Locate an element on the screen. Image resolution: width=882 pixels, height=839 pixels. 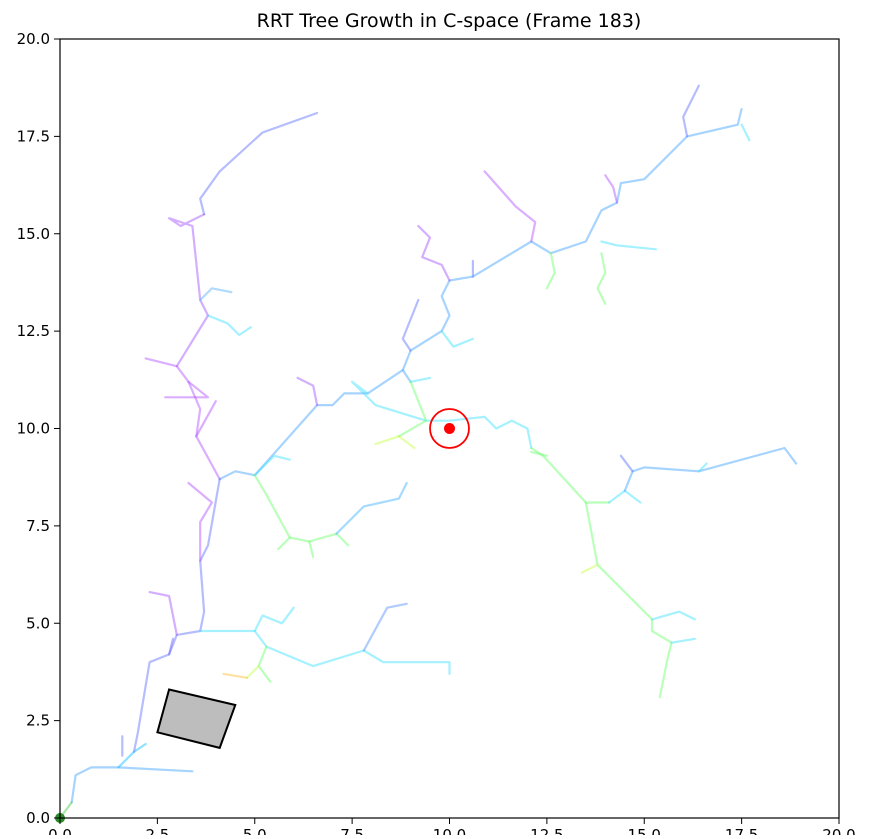
goal-region is located at coordinates (449, 428).